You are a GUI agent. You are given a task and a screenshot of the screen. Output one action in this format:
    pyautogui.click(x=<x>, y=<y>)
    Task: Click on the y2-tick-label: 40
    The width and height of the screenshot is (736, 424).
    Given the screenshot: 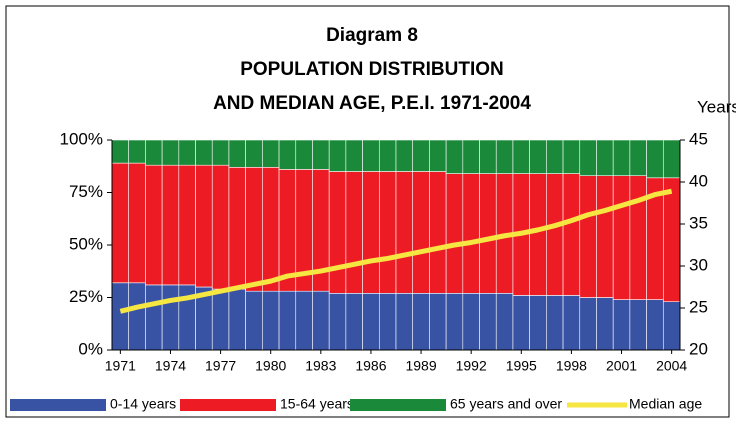 What is the action you would take?
    pyautogui.click(x=698, y=180)
    